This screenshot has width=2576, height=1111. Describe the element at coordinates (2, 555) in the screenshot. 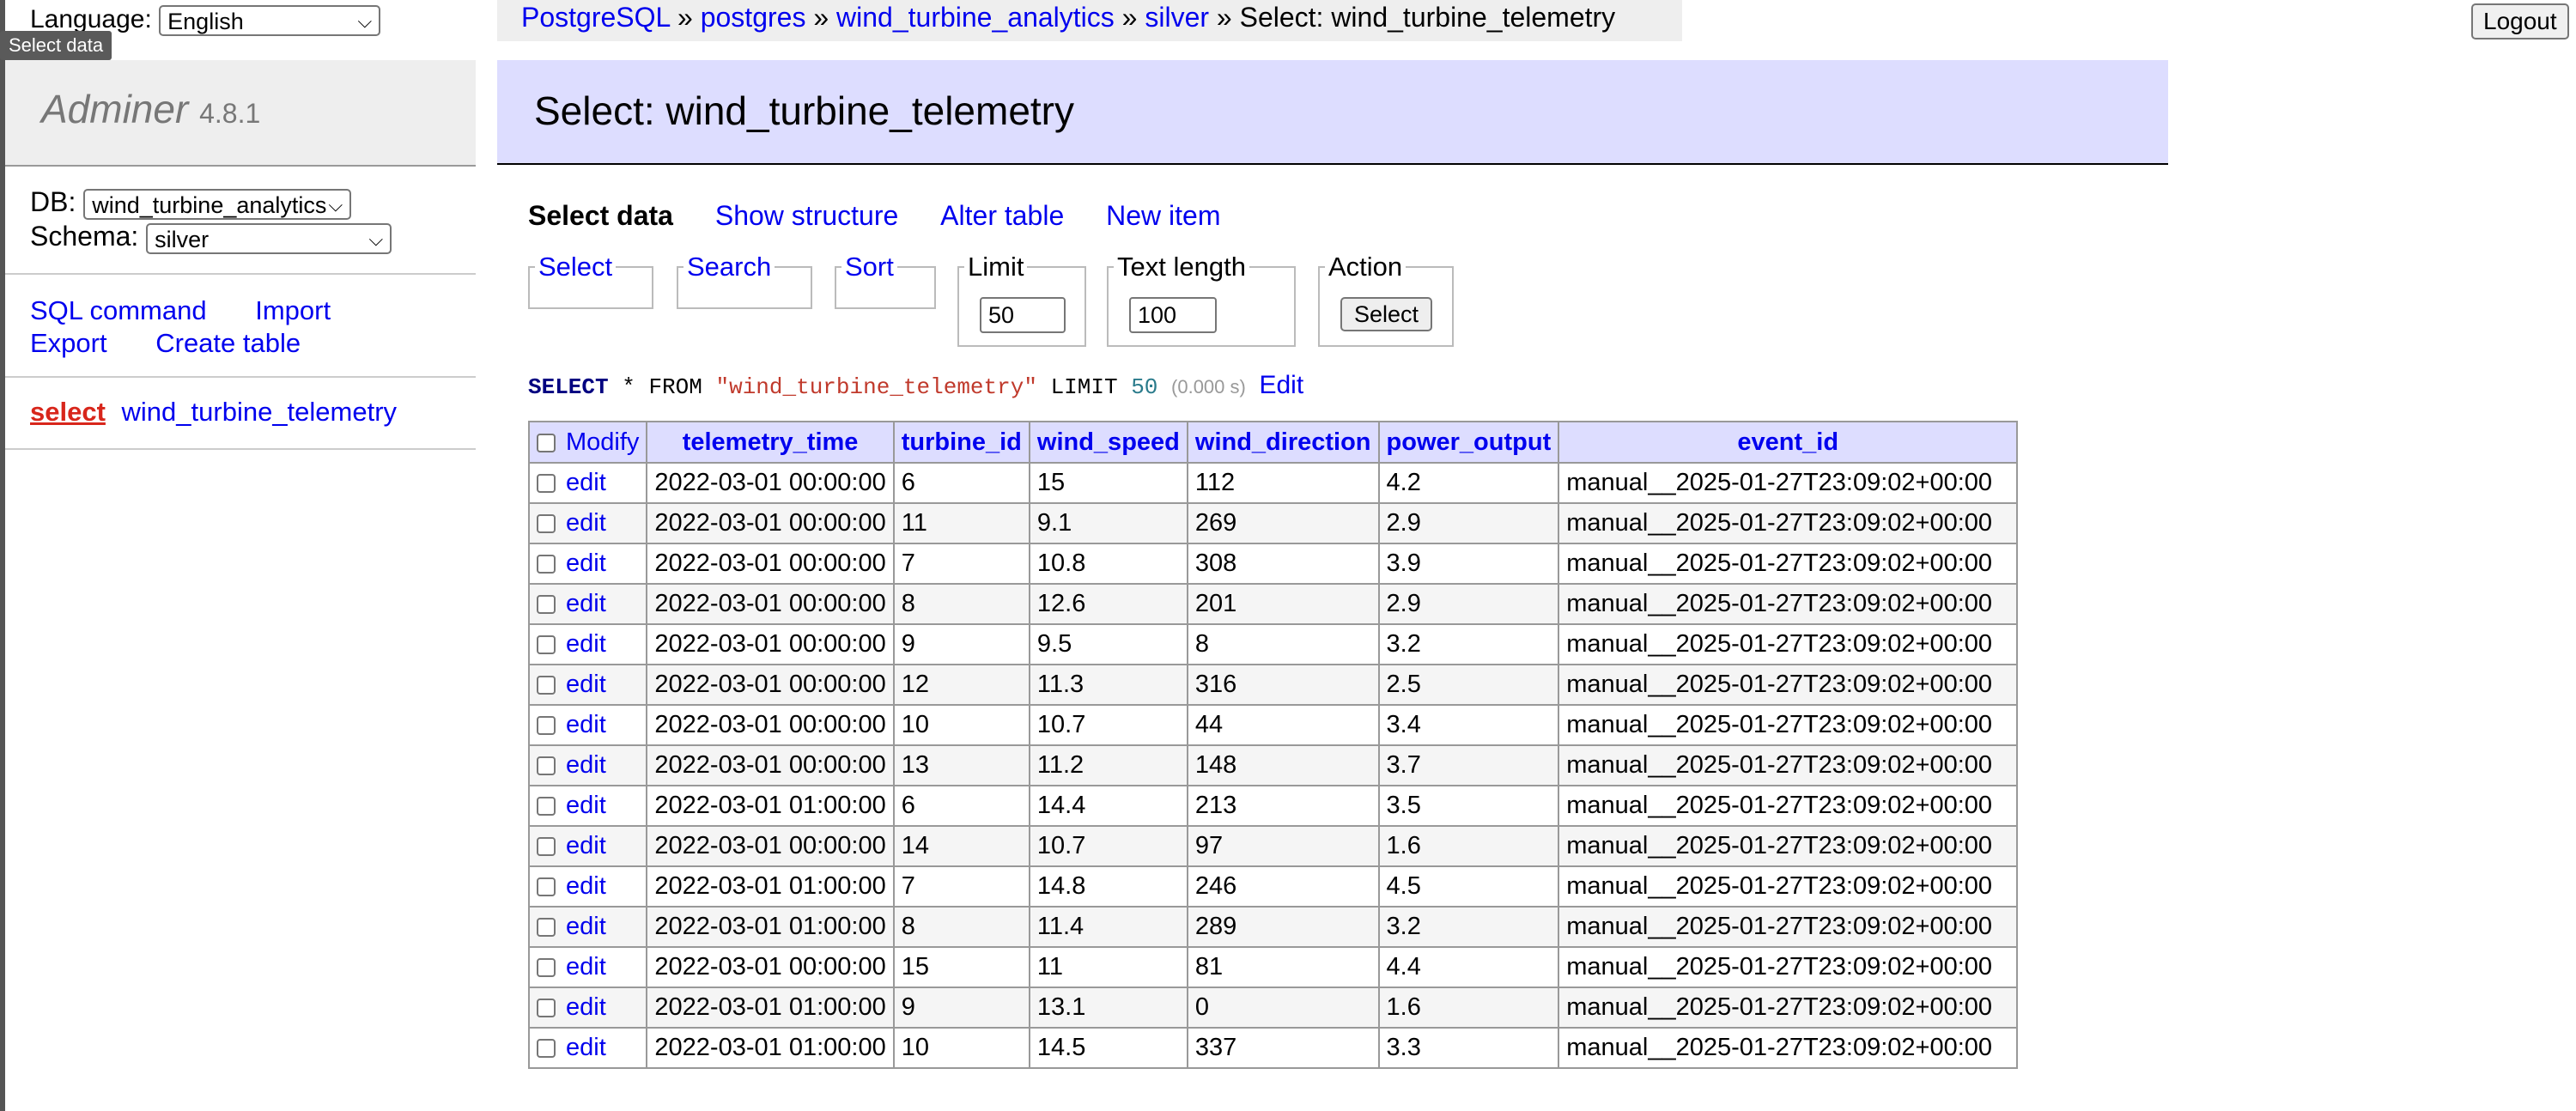

I see `window-edge` at that location.